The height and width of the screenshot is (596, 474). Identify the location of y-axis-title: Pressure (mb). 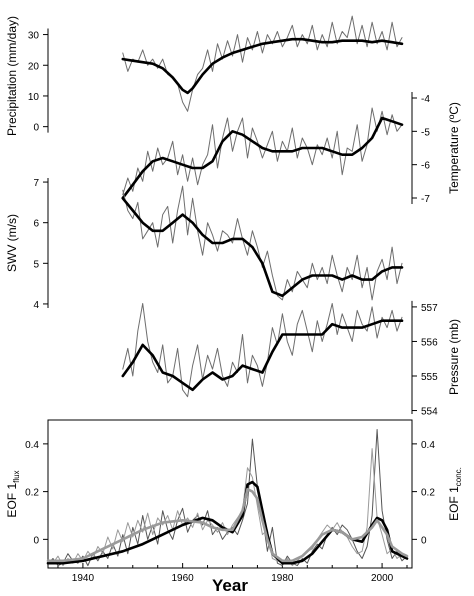
(454, 357).